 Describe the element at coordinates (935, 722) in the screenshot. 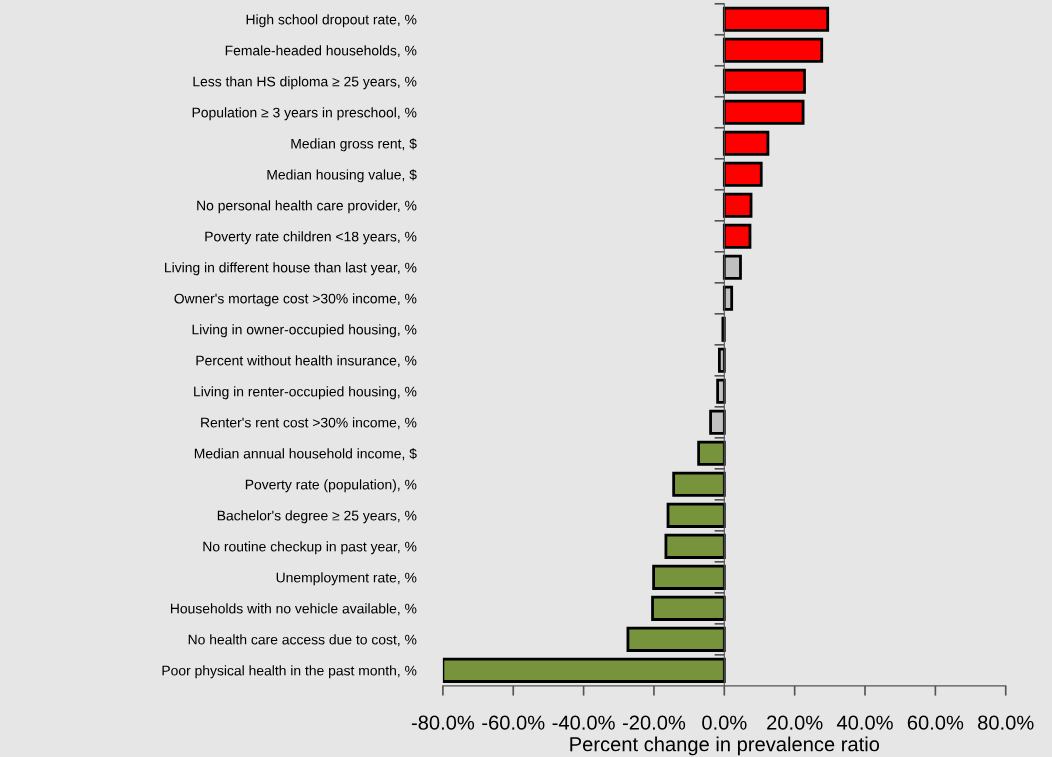

I see `x-tick-label: 60.0%` at that location.